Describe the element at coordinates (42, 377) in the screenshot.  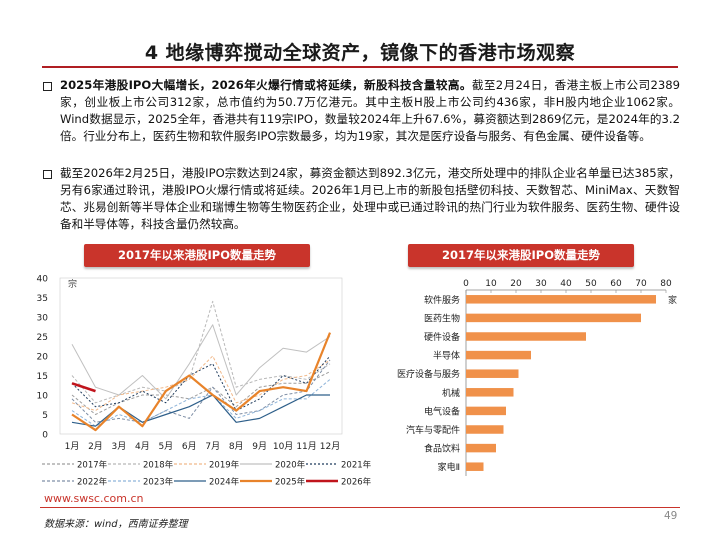
I see `y-tick-label: 15` at that location.